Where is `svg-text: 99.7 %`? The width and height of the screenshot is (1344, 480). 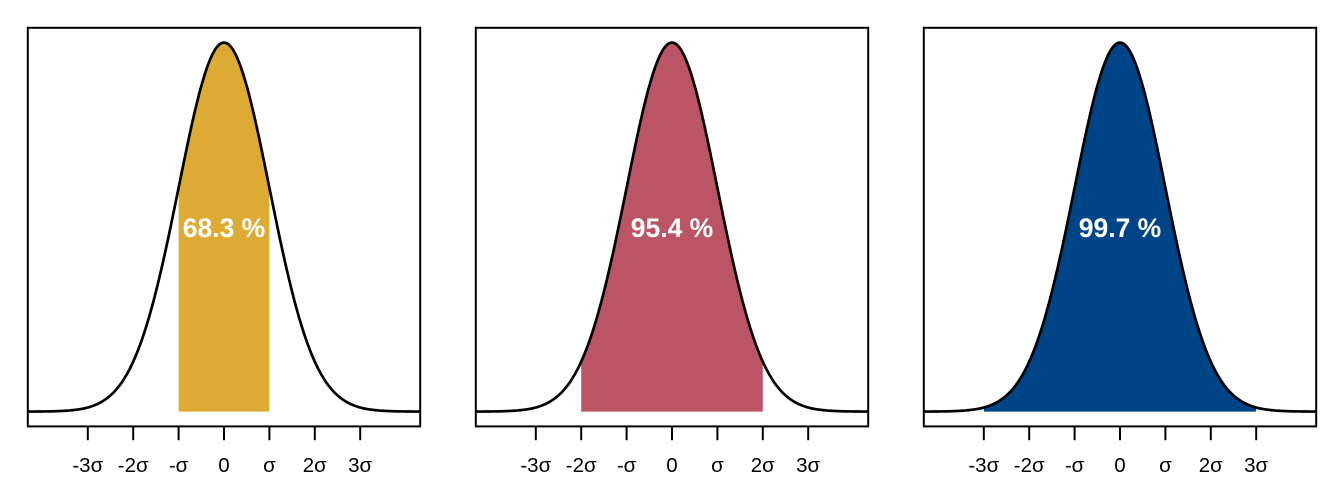
svg-text: 99.7 % is located at coordinates (1120, 228).